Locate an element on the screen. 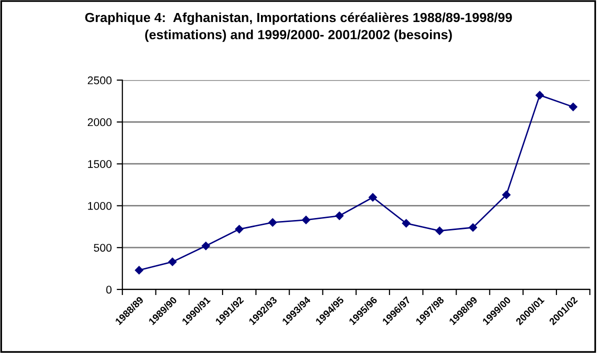  y-tick-label: 2500 is located at coordinates (100, 80).